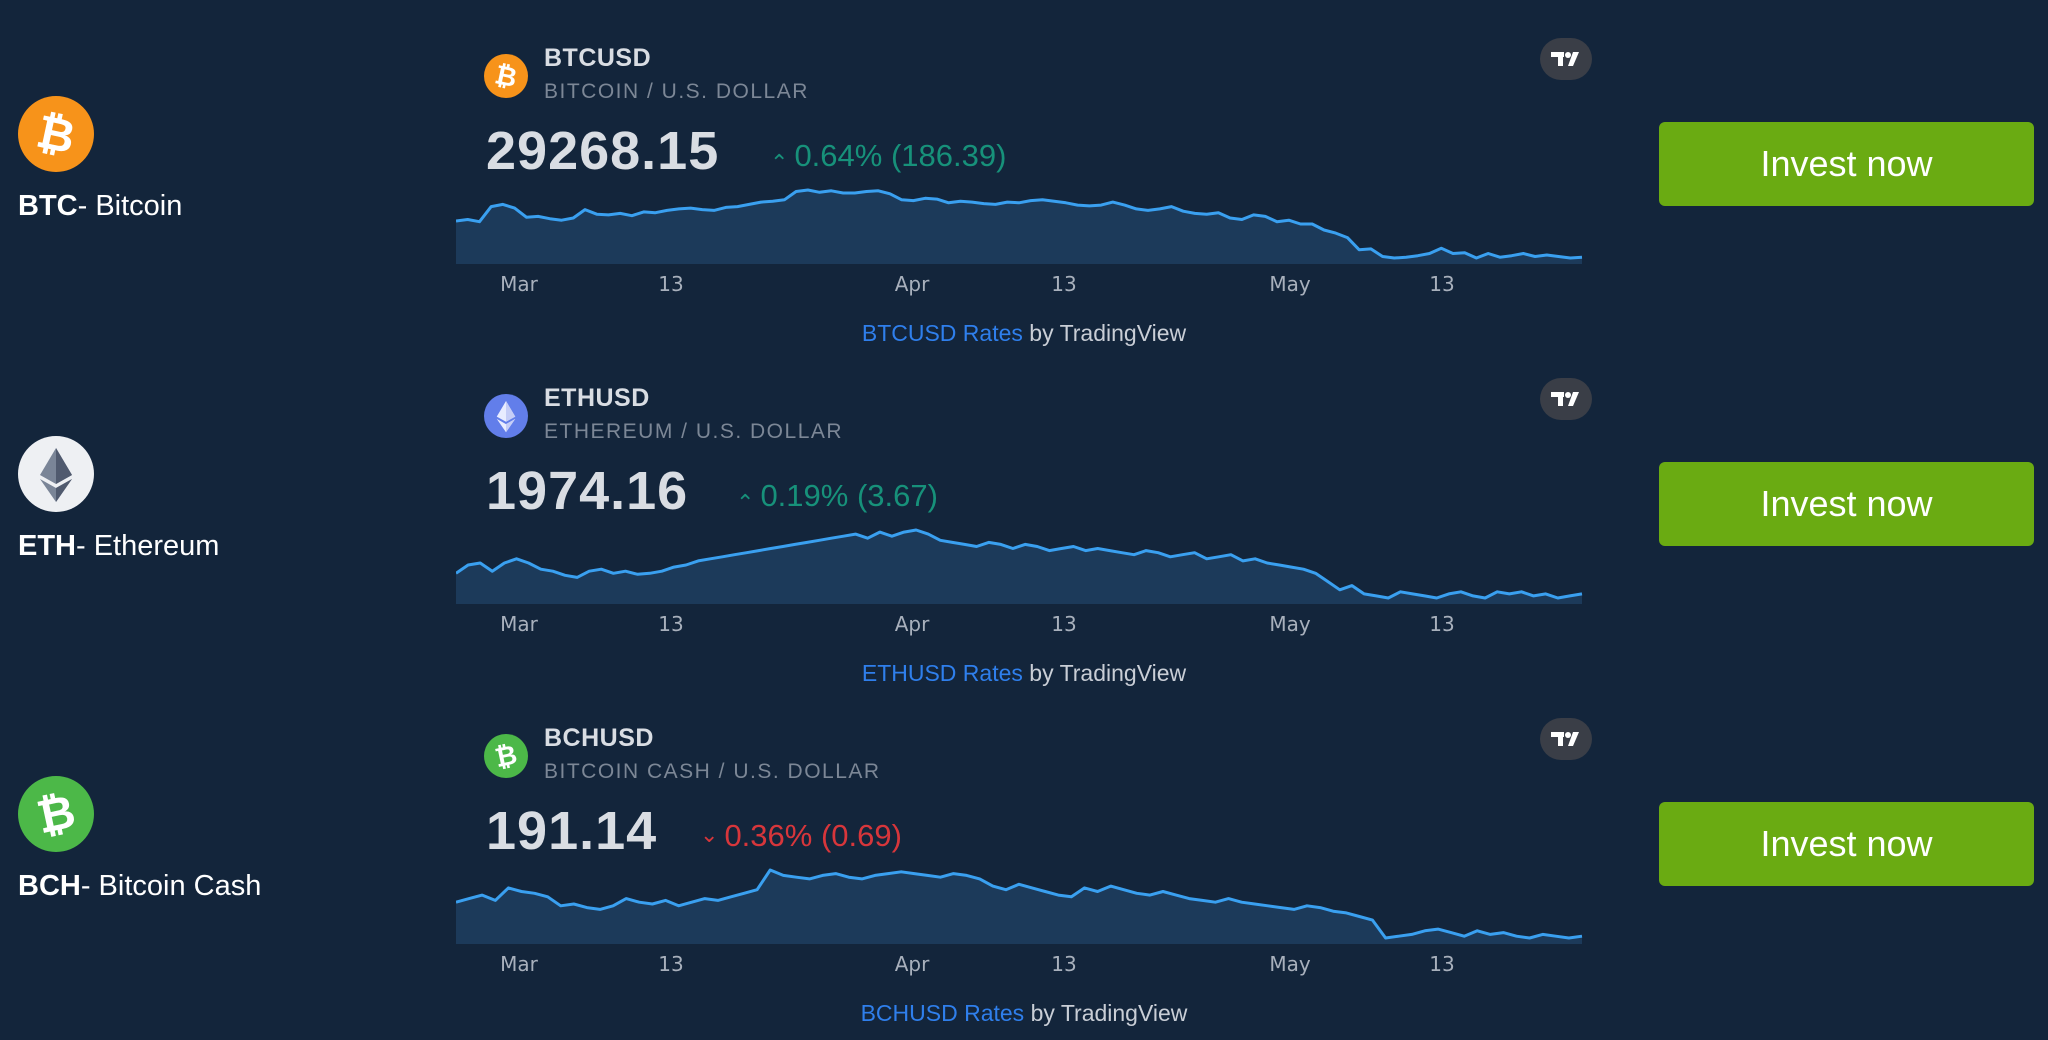  I want to click on coin-label: BTC- Bitcoin, so click(100, 206).